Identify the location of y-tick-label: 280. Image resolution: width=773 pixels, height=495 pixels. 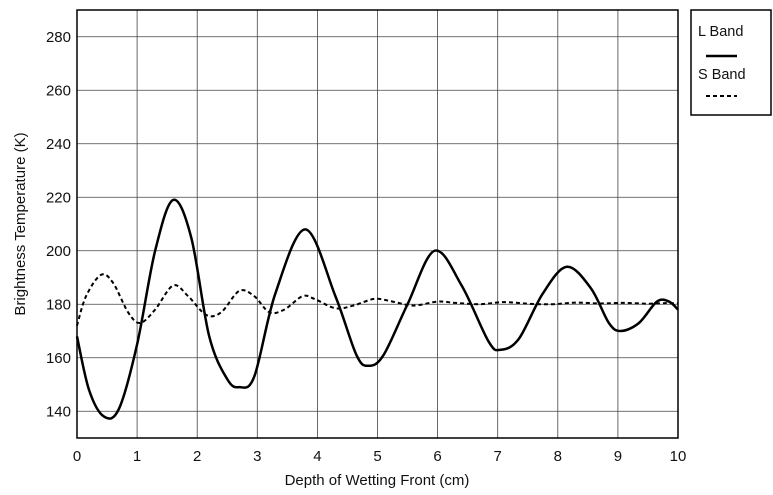
(58, 37).